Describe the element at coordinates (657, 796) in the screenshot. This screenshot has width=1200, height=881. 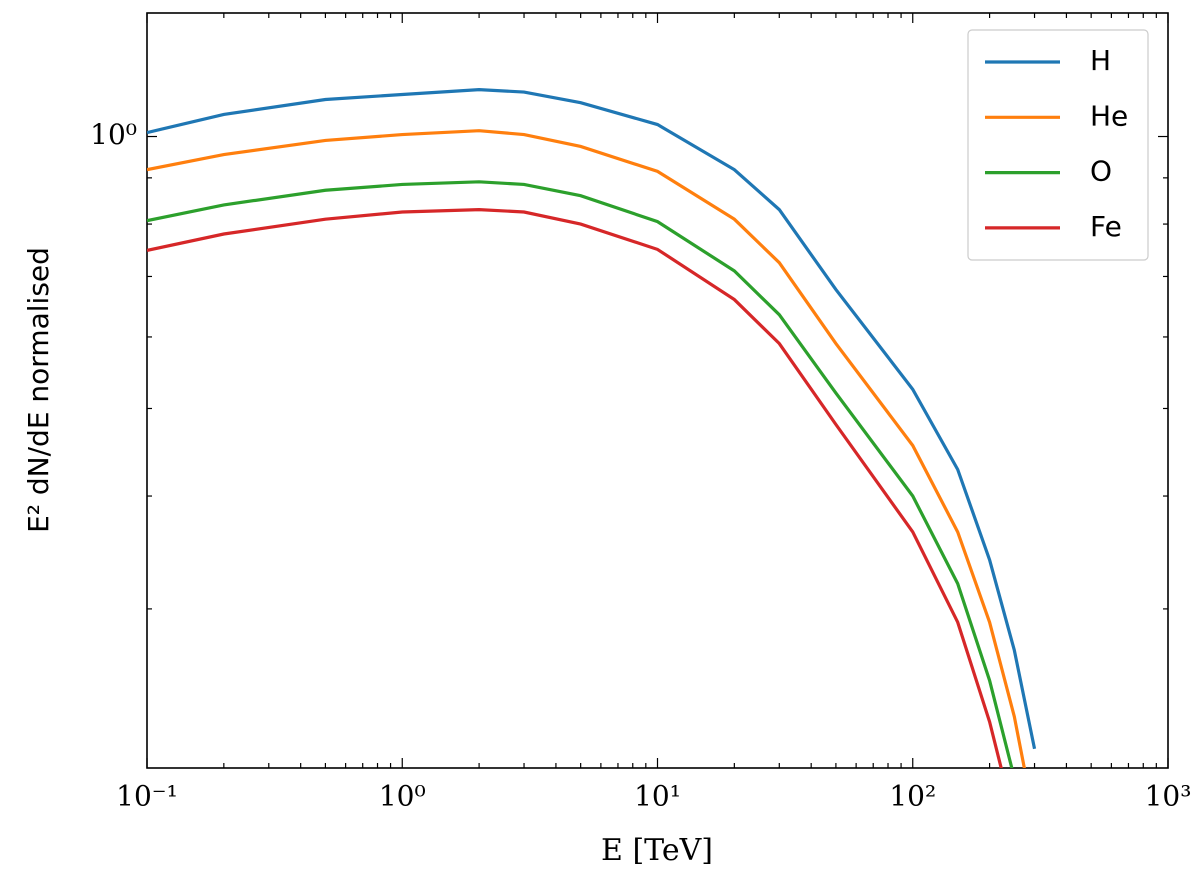
I see `x-tick-label: 10¹` at that location.